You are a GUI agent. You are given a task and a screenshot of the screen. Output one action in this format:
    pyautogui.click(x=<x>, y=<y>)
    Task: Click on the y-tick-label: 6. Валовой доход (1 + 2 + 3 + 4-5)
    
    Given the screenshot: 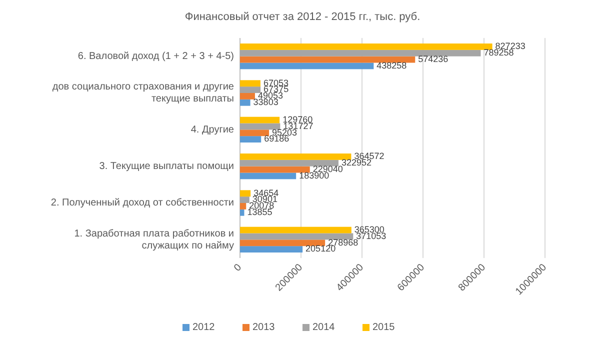 What is the action you would take?
    pyautogui.click(x=156, y=56)
    